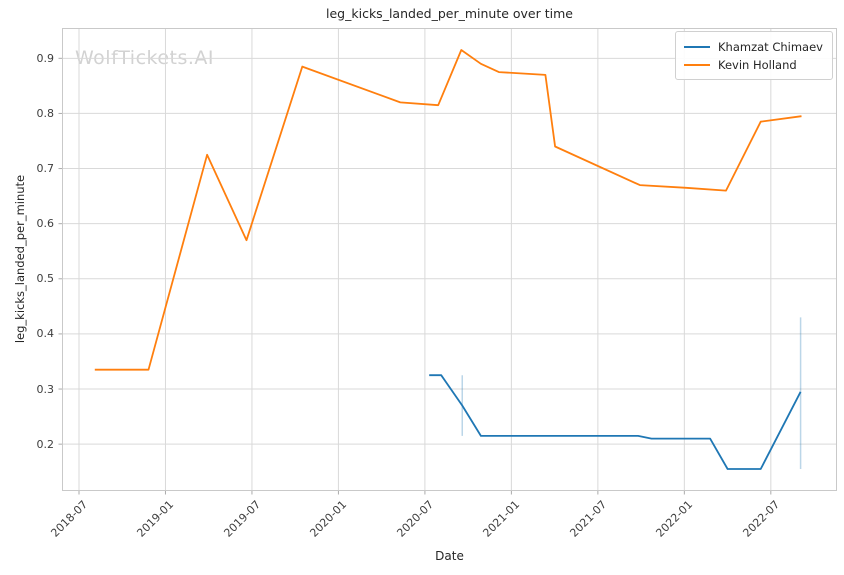 Image resolution: width=844 pixels, height=575 pixels. What do you see at coordinates (501, 519) in the screenshot?
I see `x-tick-label: 2021-01` at bounding box center [501, 519].